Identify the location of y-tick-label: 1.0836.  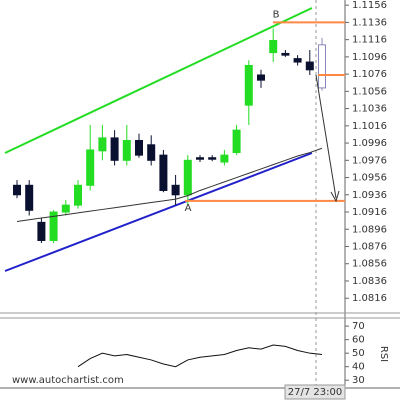
(369, 281).